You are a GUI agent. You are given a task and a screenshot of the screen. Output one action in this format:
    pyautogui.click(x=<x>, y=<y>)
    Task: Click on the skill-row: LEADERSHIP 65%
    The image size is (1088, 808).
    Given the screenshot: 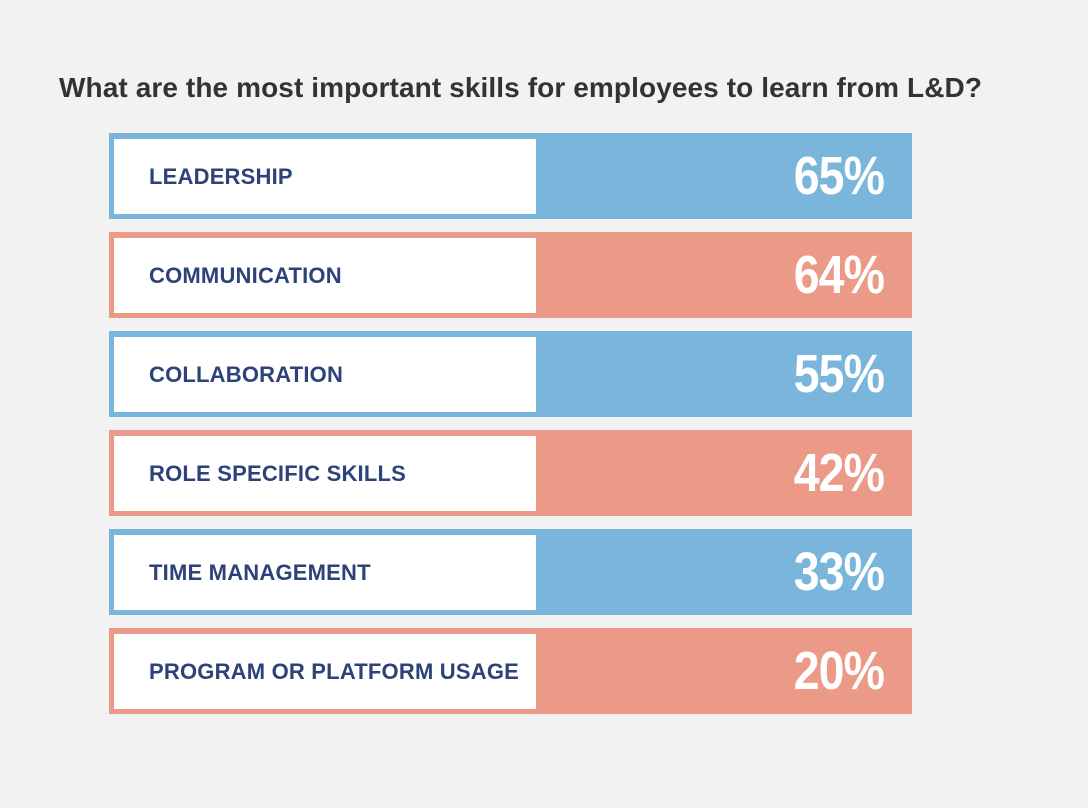 What is the action you would take?
    pyautogui.click(x=510, y=176)
    